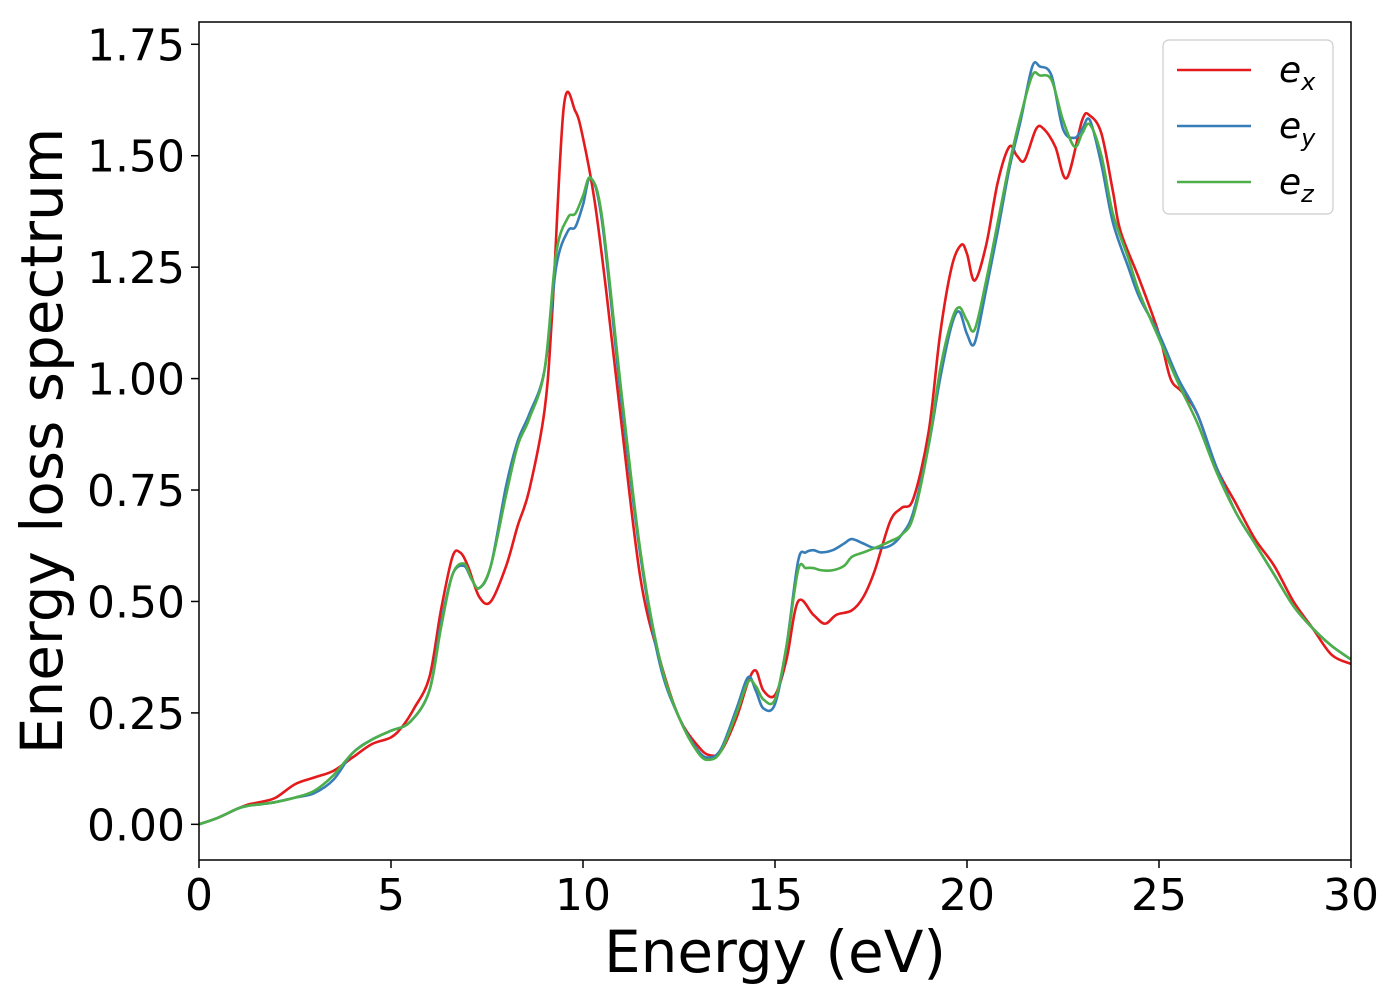  What do you see at coordinates (136, 268) in the screenshot?
I see `y-tick-label: 1.25` at bounding box center [136, 268].